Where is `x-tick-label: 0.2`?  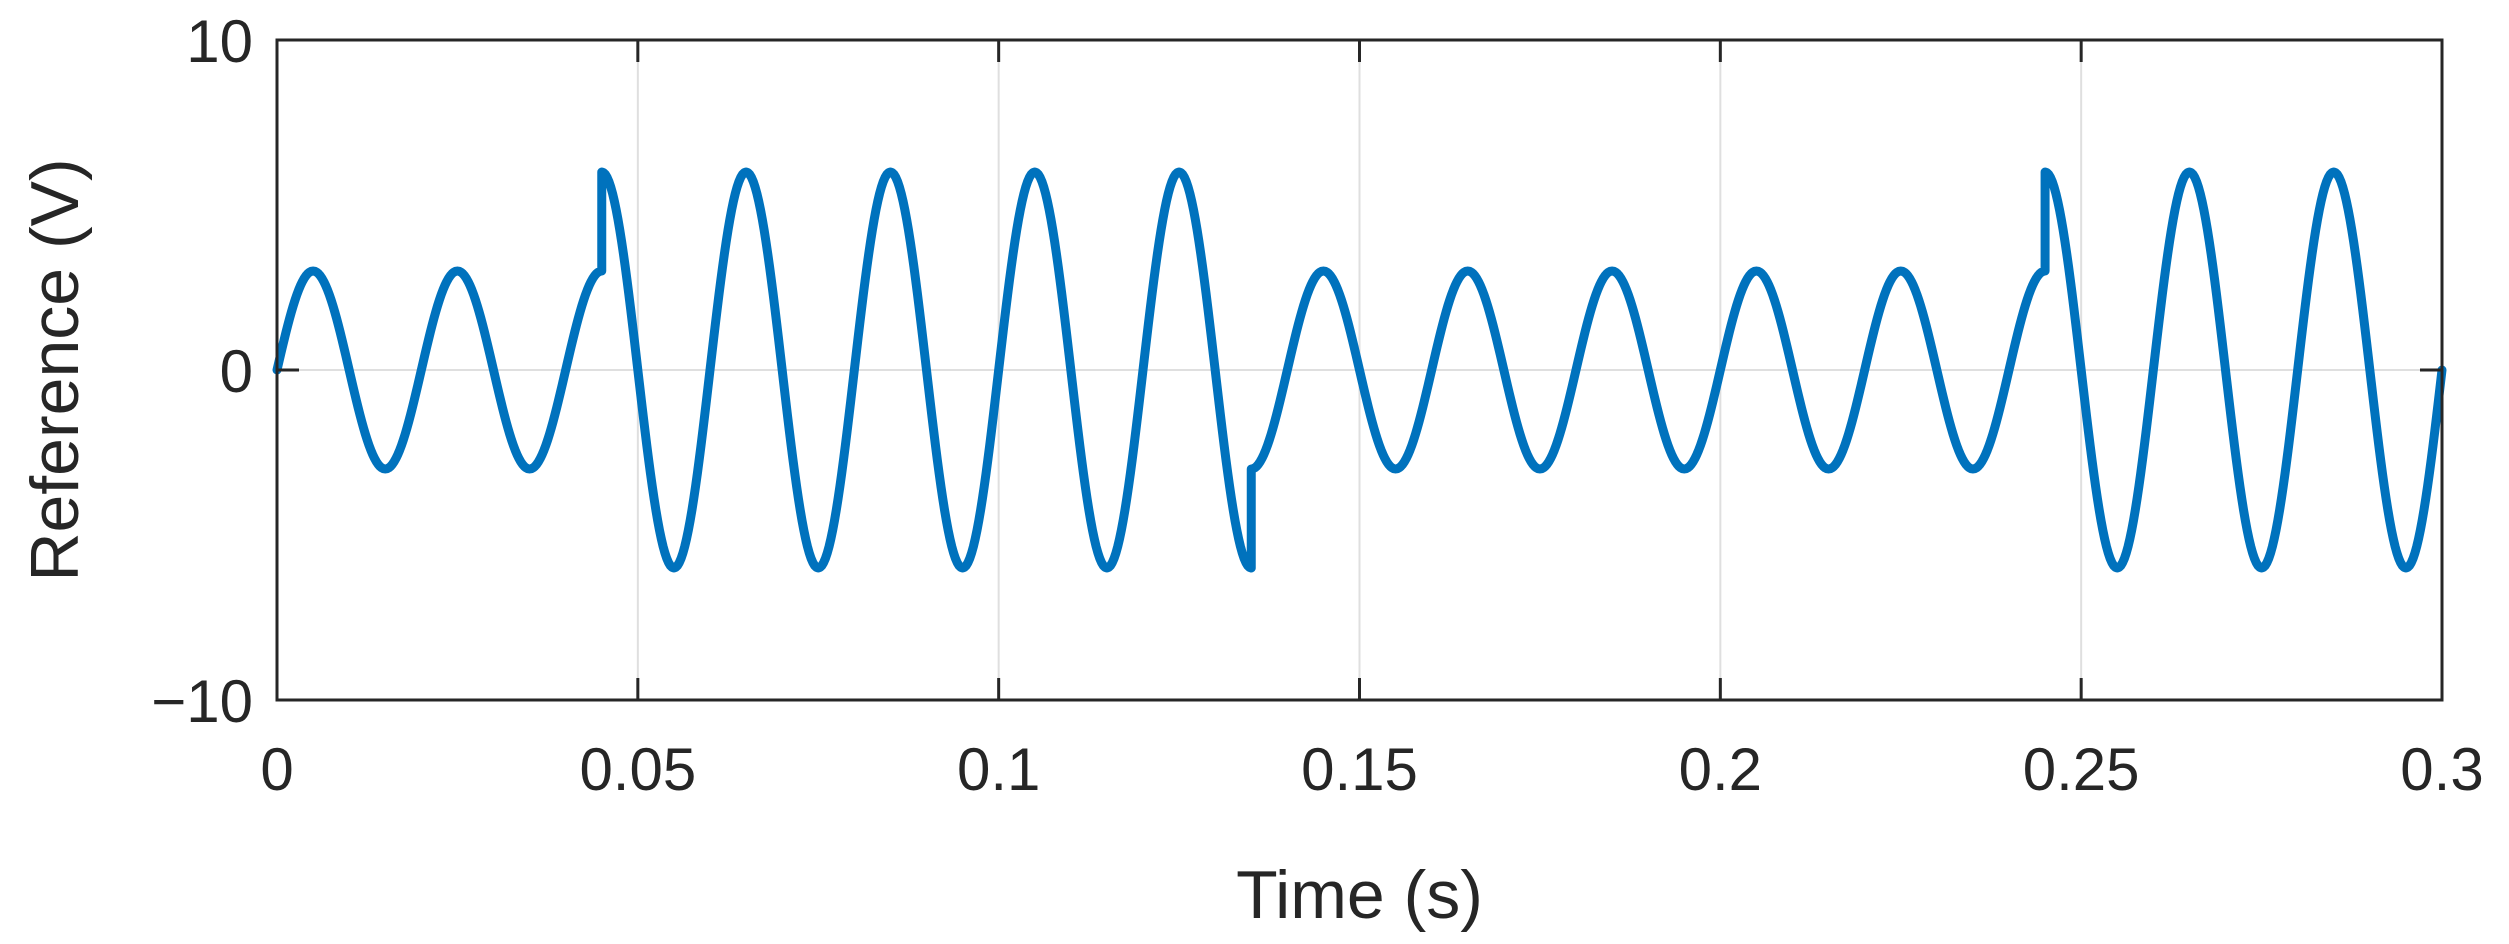 x-tick-label: 0.2 is located at coordinates (1720, 769).